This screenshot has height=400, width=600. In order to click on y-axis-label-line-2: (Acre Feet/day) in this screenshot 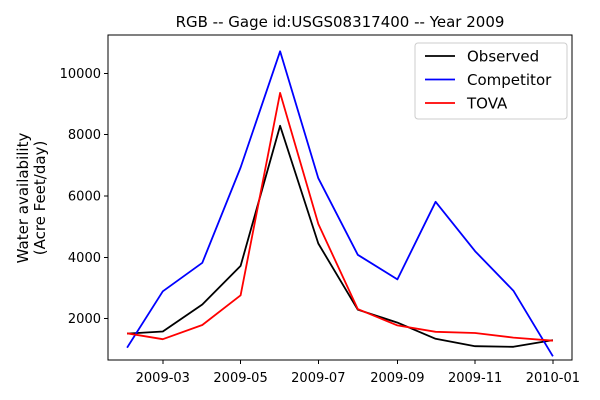, I will do `click(40, 198)`.